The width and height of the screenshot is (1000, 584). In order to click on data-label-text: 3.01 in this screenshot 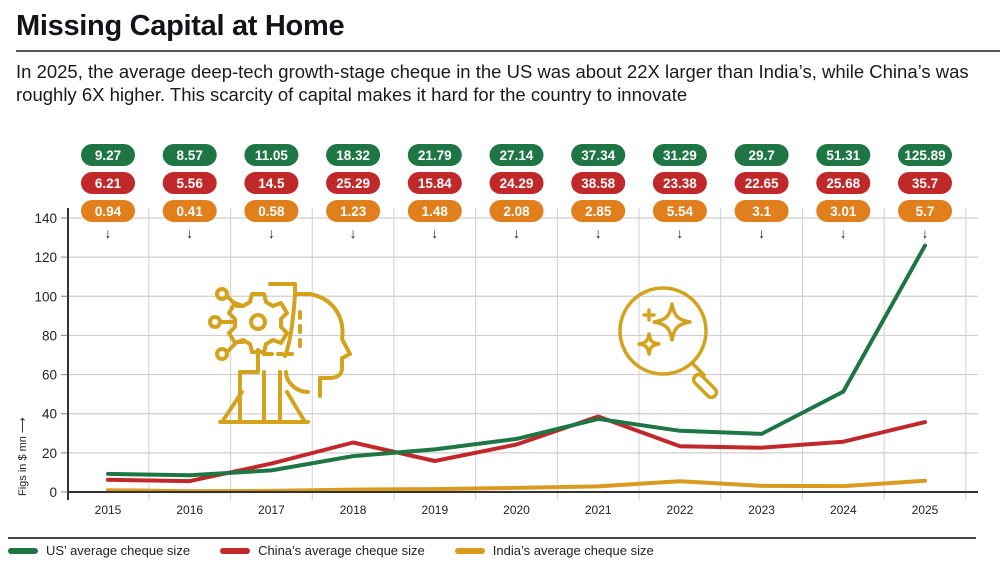, I will do `click(843, 211)`.